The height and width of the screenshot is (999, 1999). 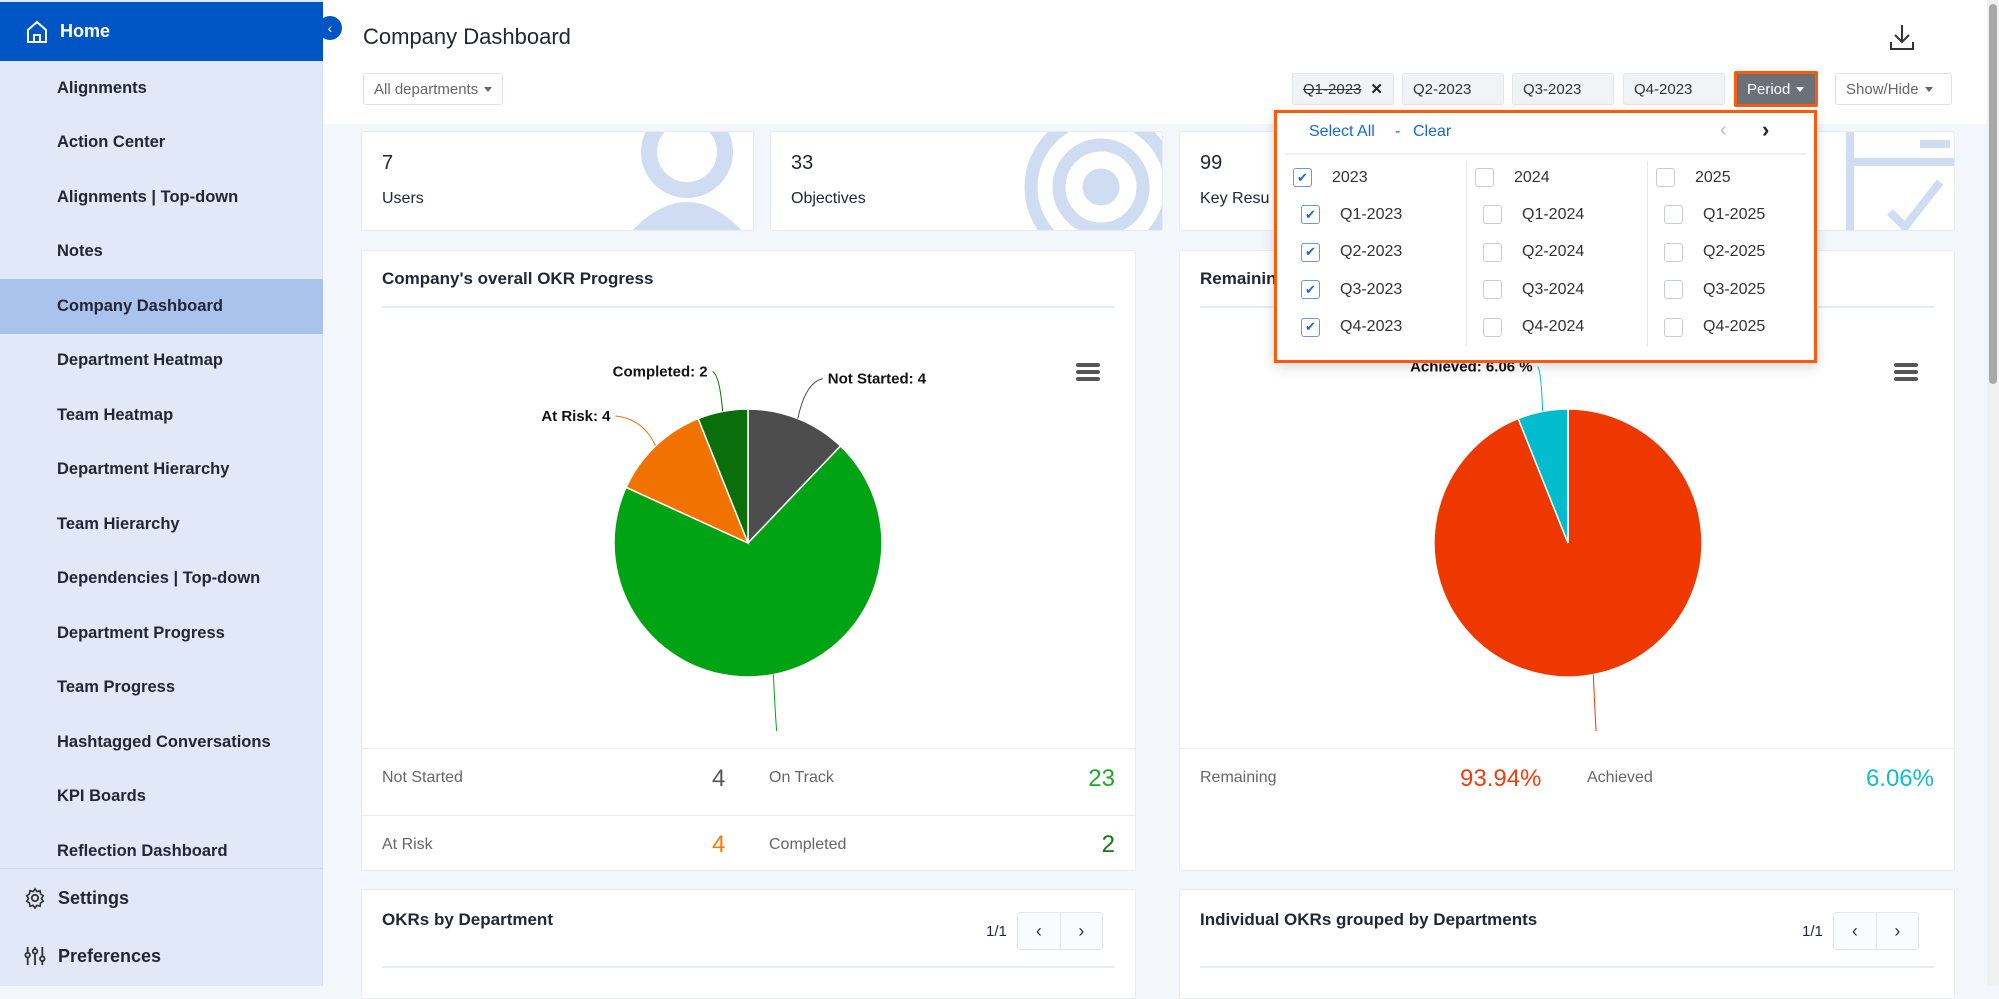 I want to click on chip-q3-2023: Q3-2023, so click(x=1563, y=89).